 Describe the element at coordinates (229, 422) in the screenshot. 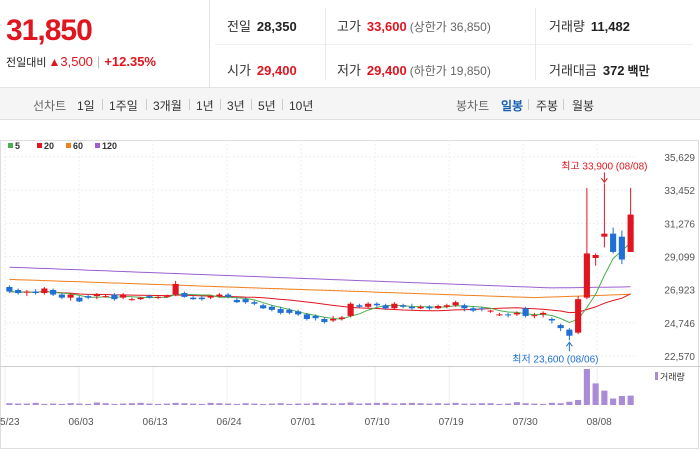

I see `x-tick-label: 06/24` at that location.